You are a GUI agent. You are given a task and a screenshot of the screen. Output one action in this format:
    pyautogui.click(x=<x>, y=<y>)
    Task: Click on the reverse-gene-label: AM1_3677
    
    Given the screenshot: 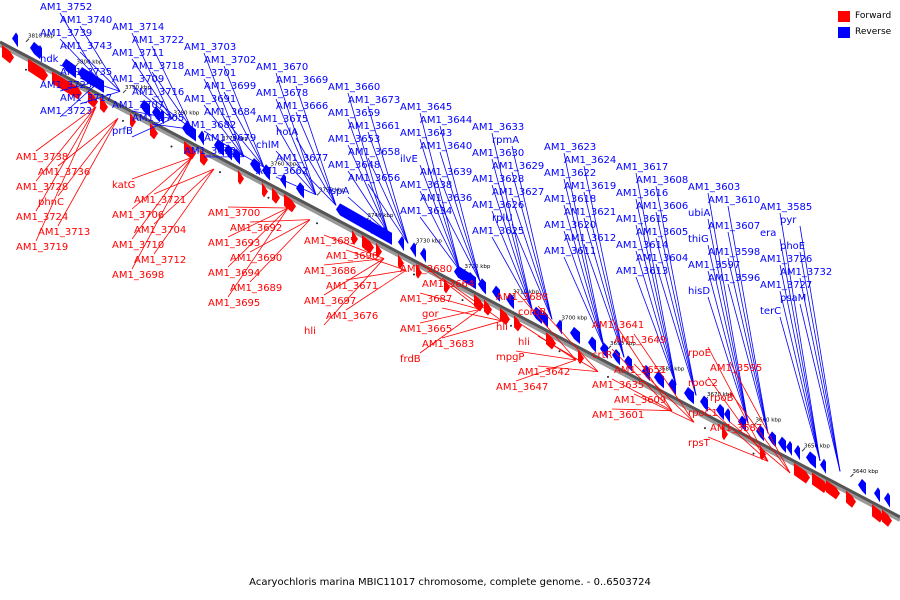 What is the action you would take?
    pyautogui.click(x=302, y=158)
    